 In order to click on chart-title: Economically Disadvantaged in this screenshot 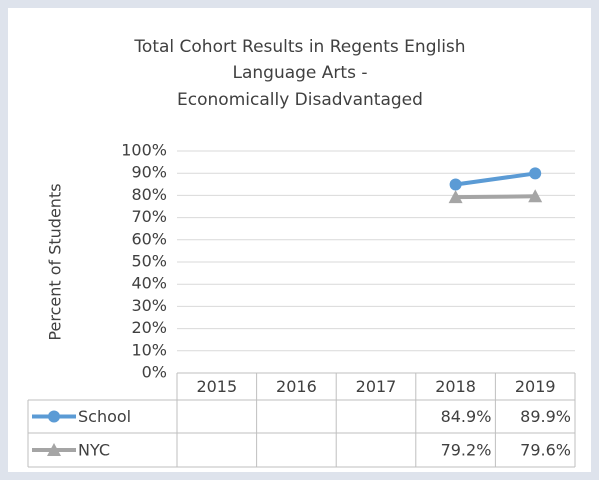, I will do `click(300, 100)`.